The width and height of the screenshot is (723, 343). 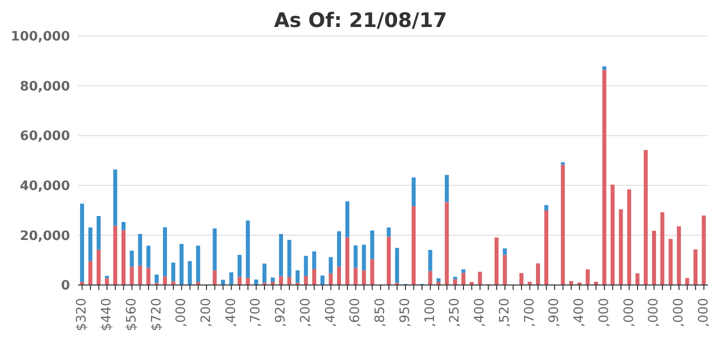 I want to click on y-tick-label: 60,000, so click(x=45, y=136).